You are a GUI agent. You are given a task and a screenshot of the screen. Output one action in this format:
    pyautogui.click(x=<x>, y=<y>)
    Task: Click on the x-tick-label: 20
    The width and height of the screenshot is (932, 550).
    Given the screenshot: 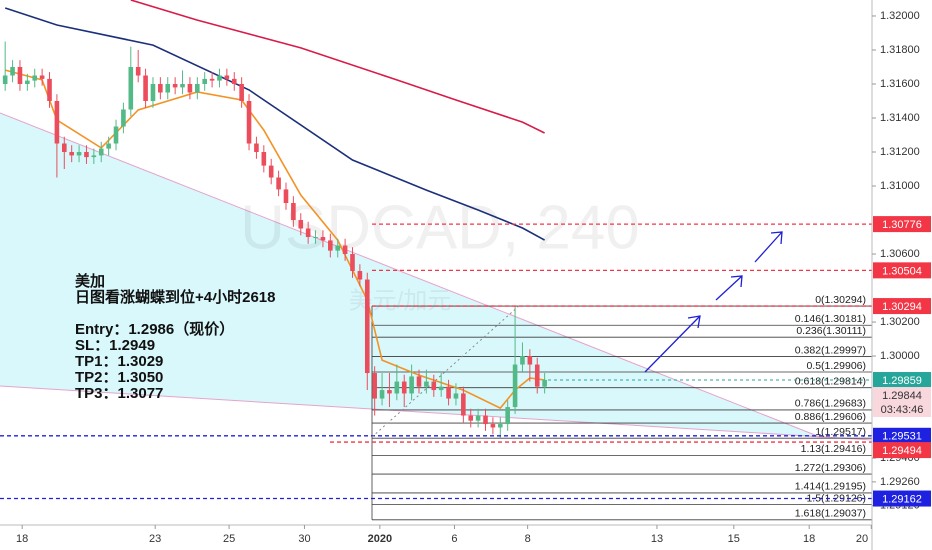 What is the action you would take?
    pyautogui.click(x=862, y=539)
    